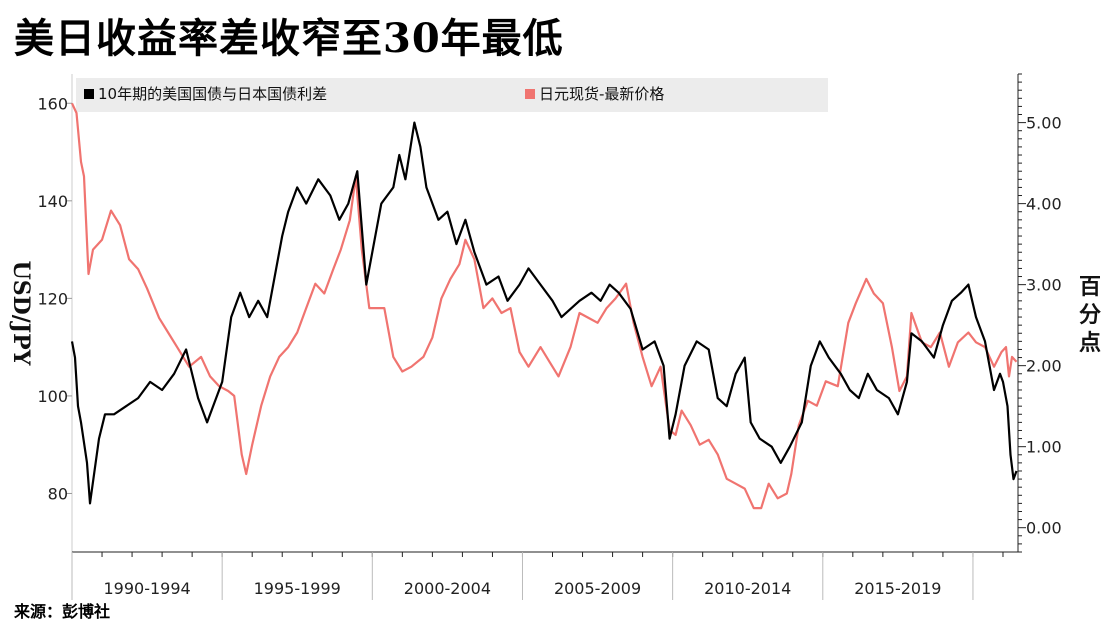 The height and width of the screenshot is (623, 1108). What do you see at coordinates (58, 493) in the screenshot?
I see `left-tick-label-80: 80` at bounding box center [58, 493].